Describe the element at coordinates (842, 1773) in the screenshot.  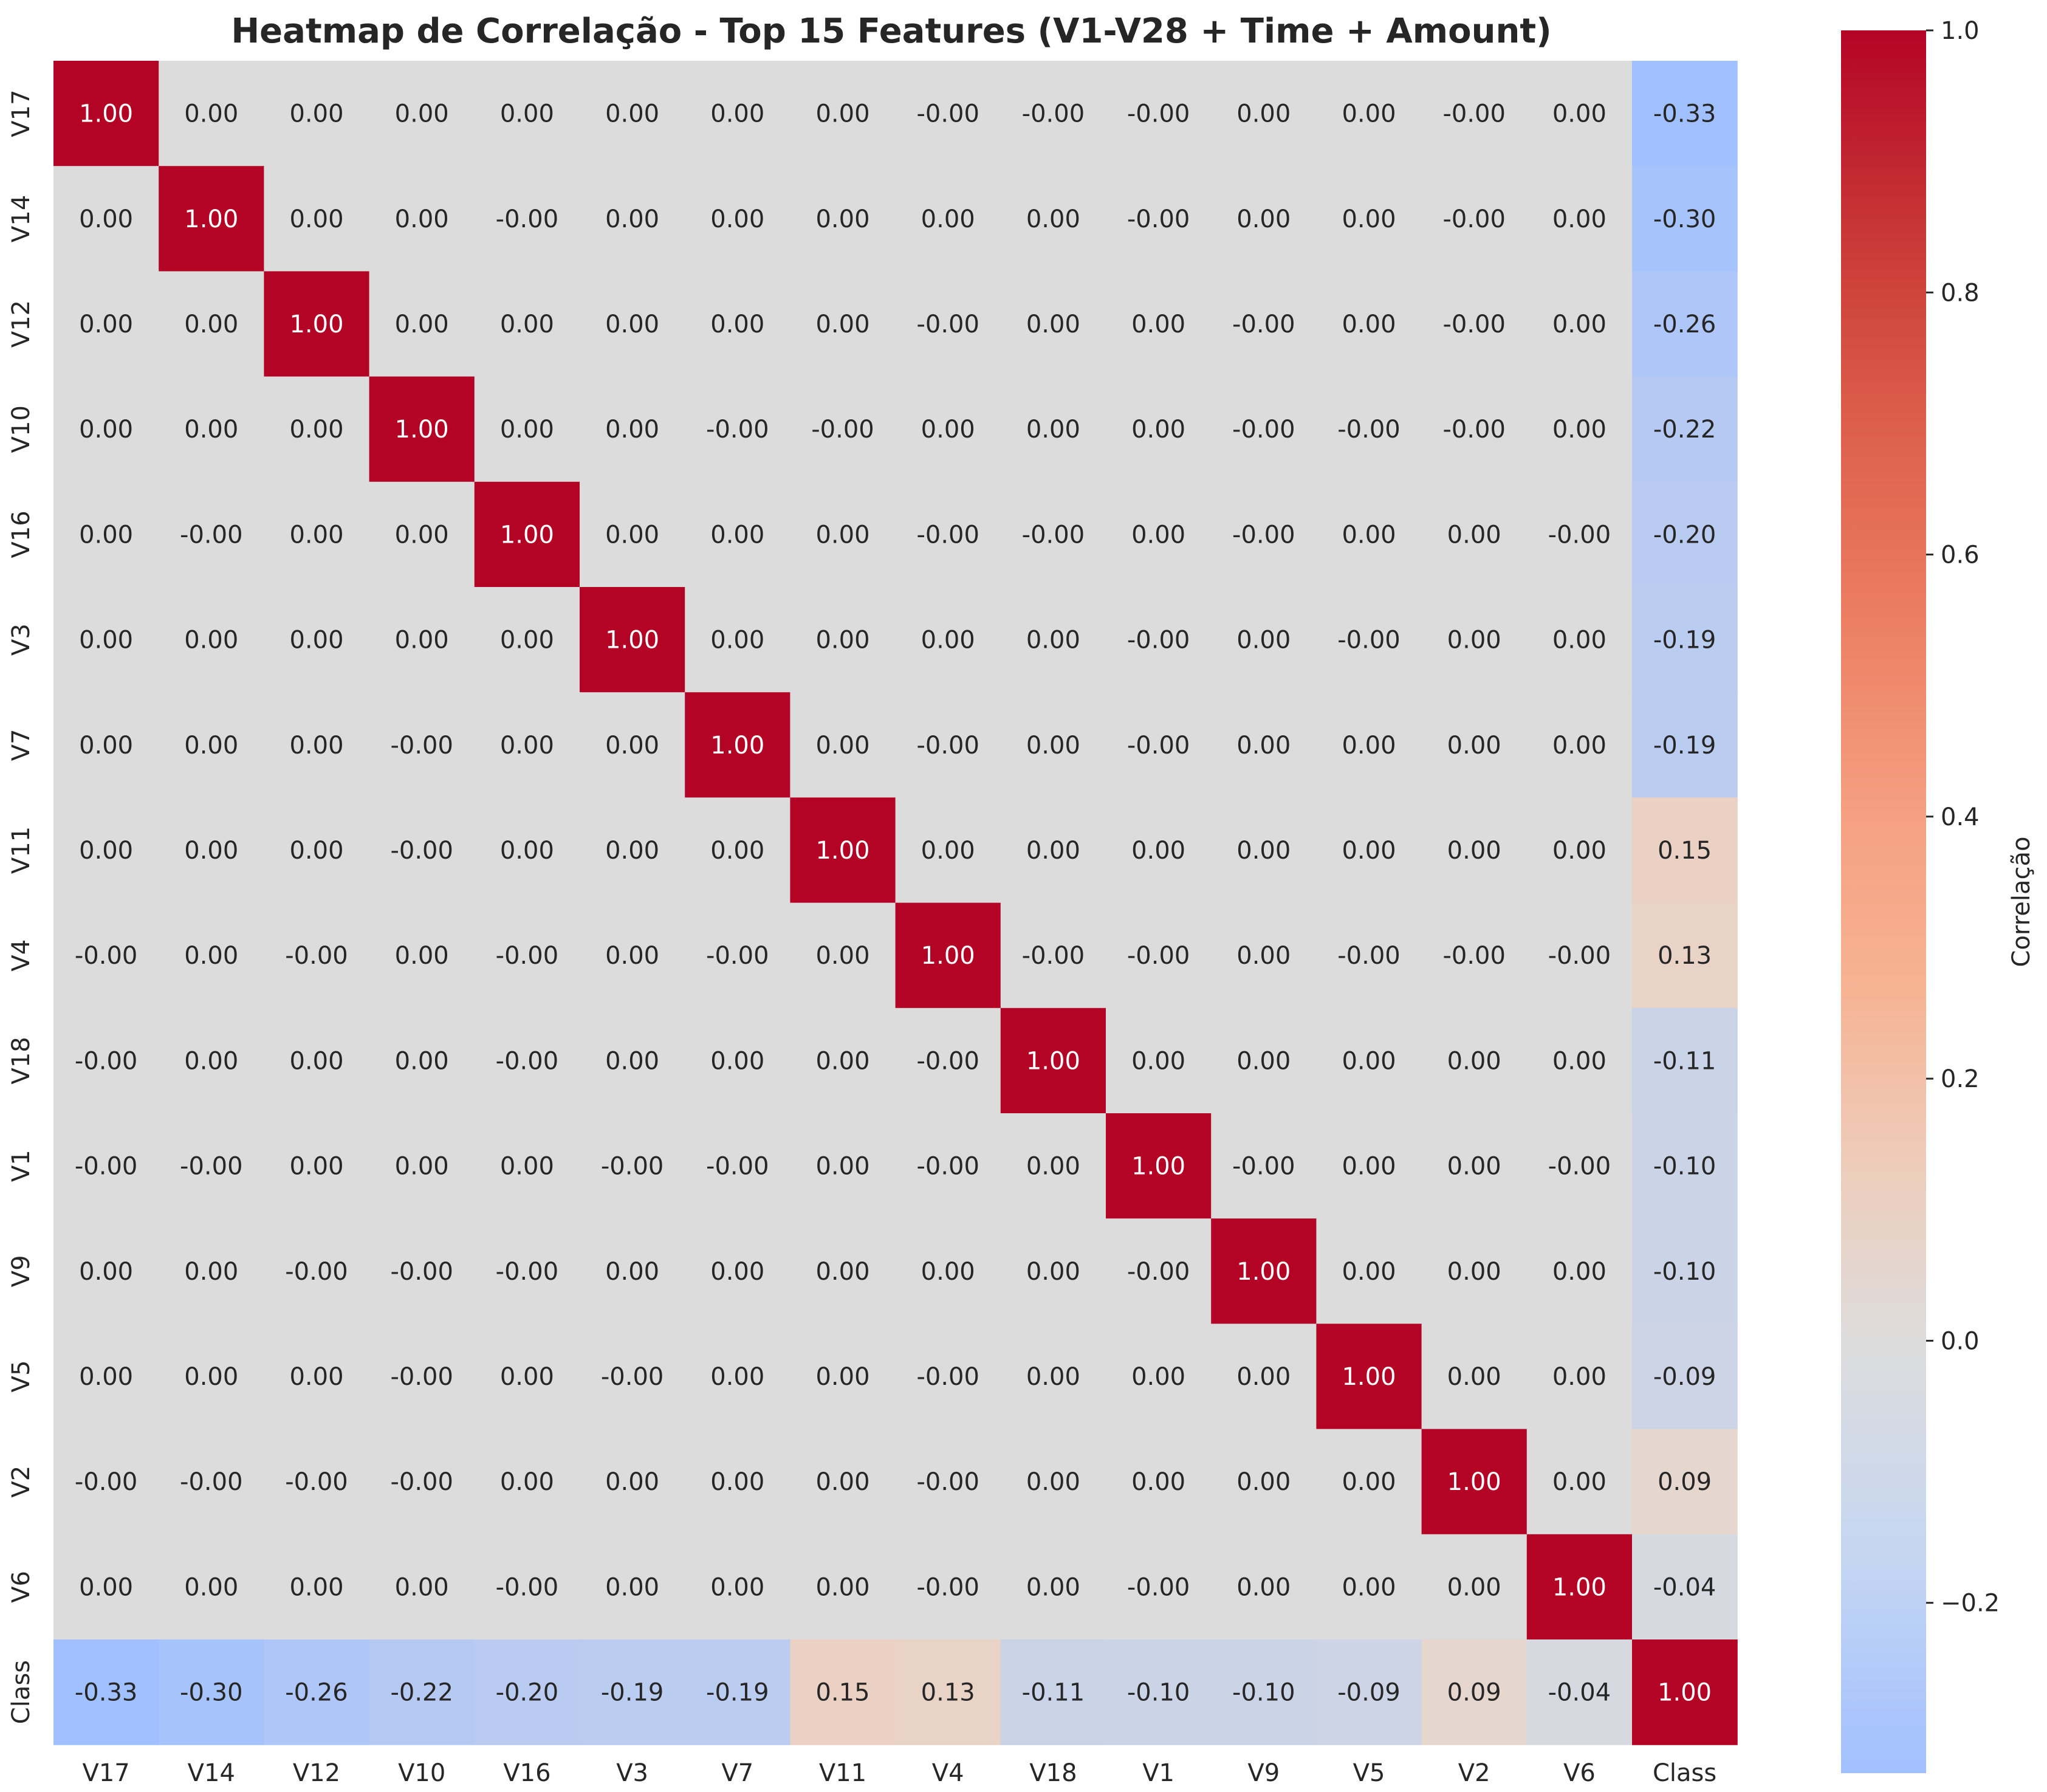
I see `x-tick-label: V11` at that location.